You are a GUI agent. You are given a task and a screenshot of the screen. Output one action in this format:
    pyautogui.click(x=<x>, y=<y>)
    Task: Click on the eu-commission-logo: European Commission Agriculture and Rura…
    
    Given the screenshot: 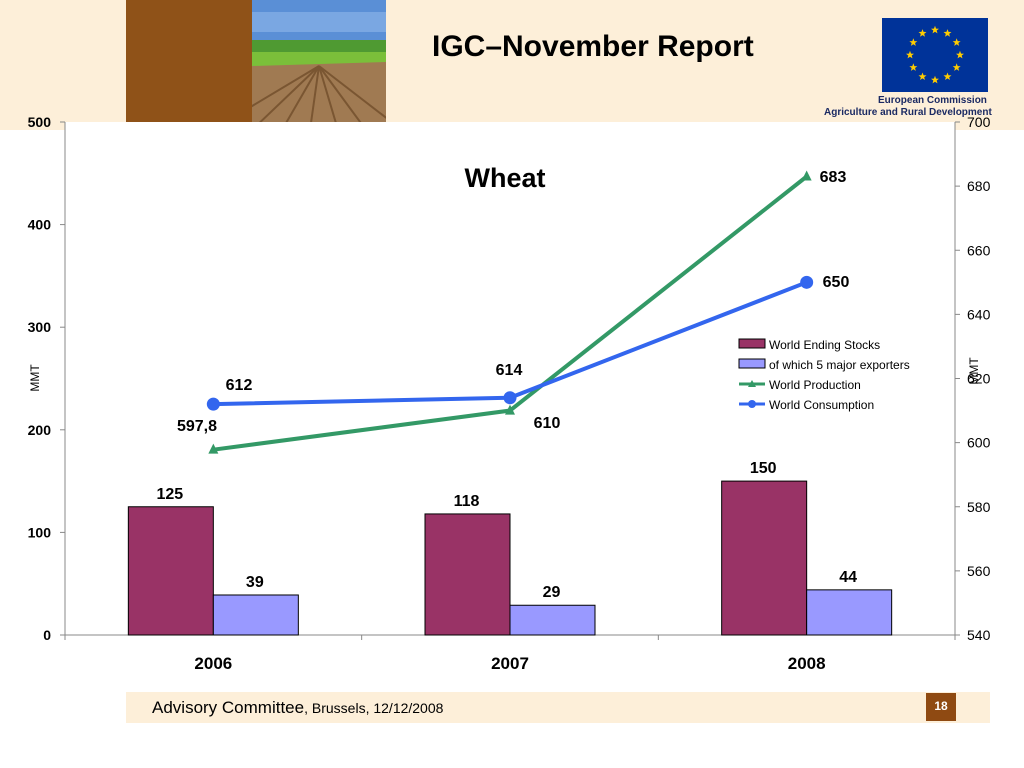 What is the action you would take?
    pyautogui.click(x=906, y=70)
    